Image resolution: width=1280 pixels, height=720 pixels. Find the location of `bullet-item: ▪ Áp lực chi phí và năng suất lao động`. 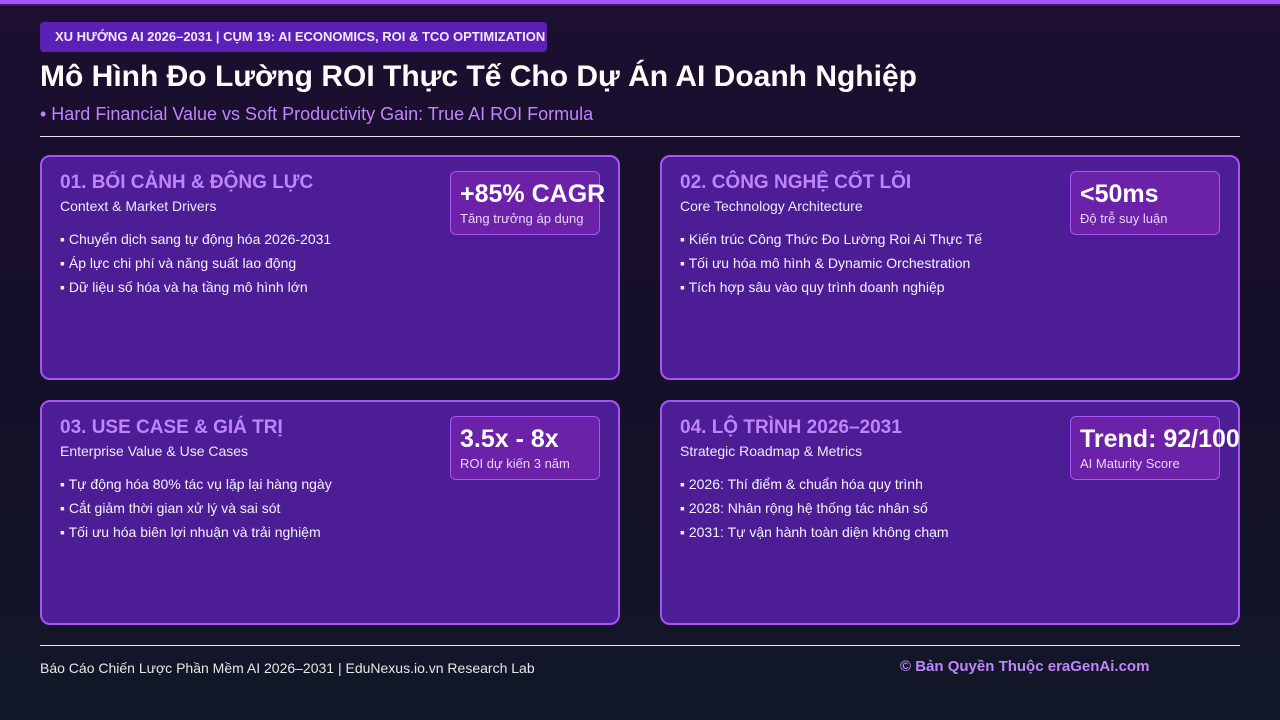

bullet-item: ▪ Áp lực chi phí và năng suất lao động is located at coordinates (178, 263).